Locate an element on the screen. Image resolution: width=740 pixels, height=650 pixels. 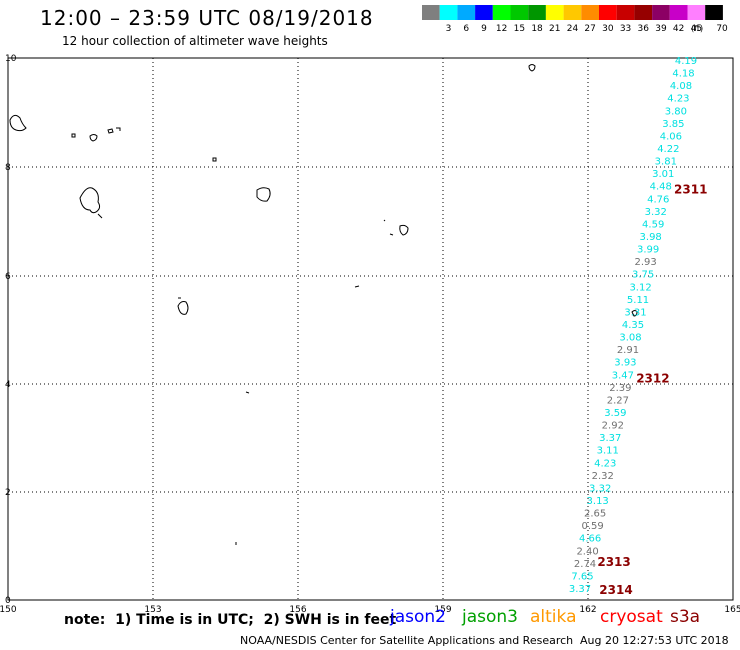
legend-label: 21 is located at coordinates (554, 29).